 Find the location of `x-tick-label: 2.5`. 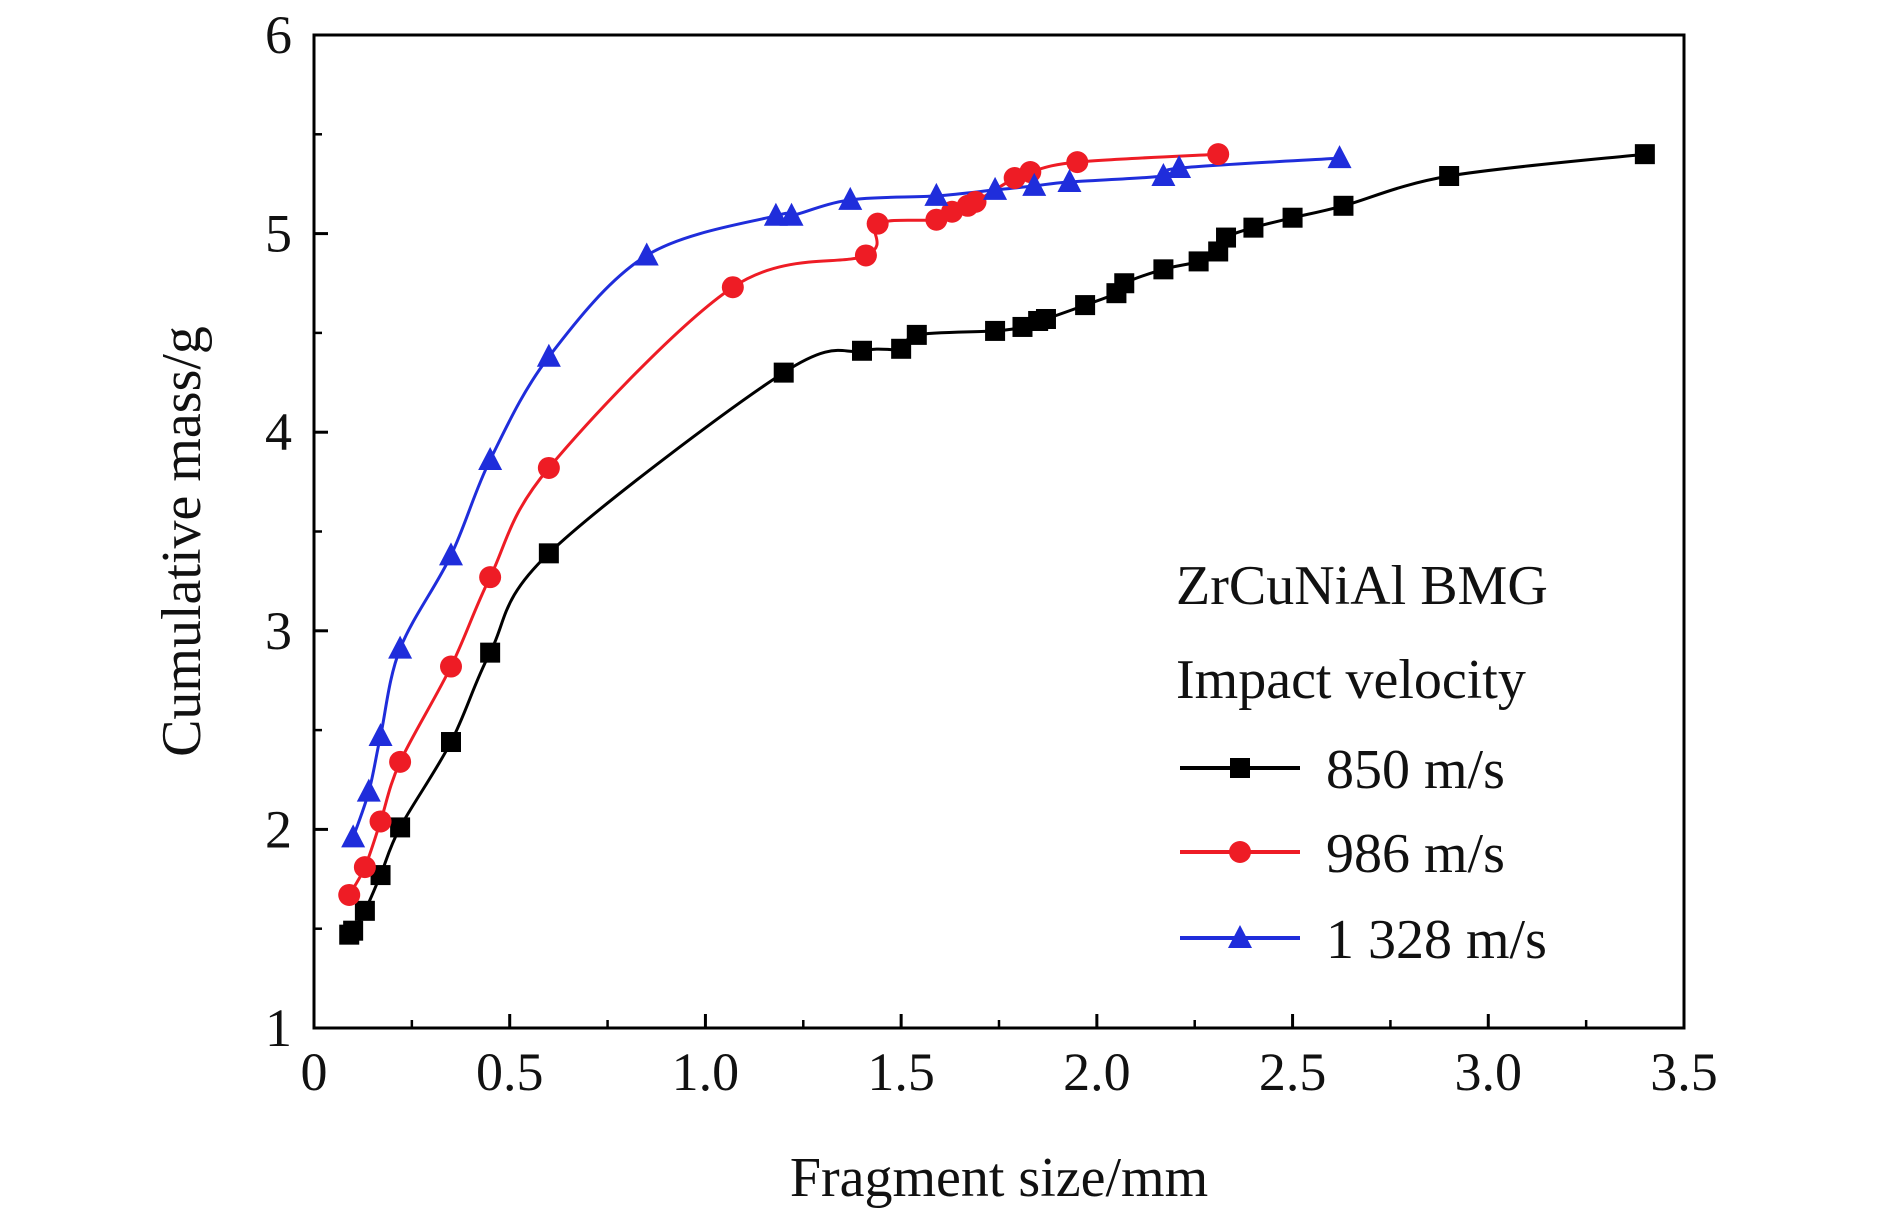

x-tick-label: 2.5 is located at coordinates (1293, 1072).